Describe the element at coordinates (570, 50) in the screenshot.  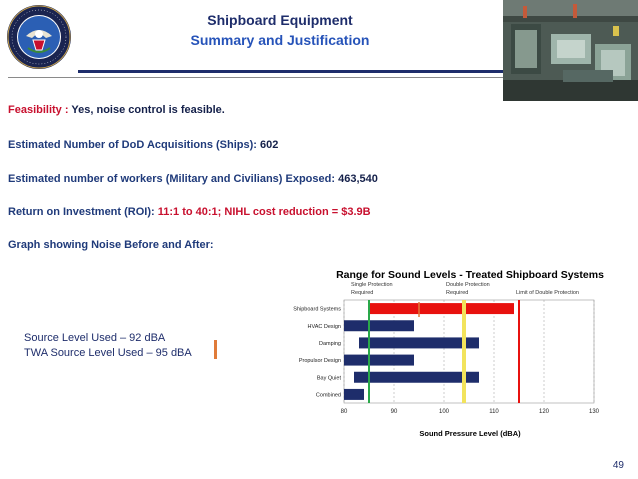
I see `shipboard-equipment-photo` at that location.